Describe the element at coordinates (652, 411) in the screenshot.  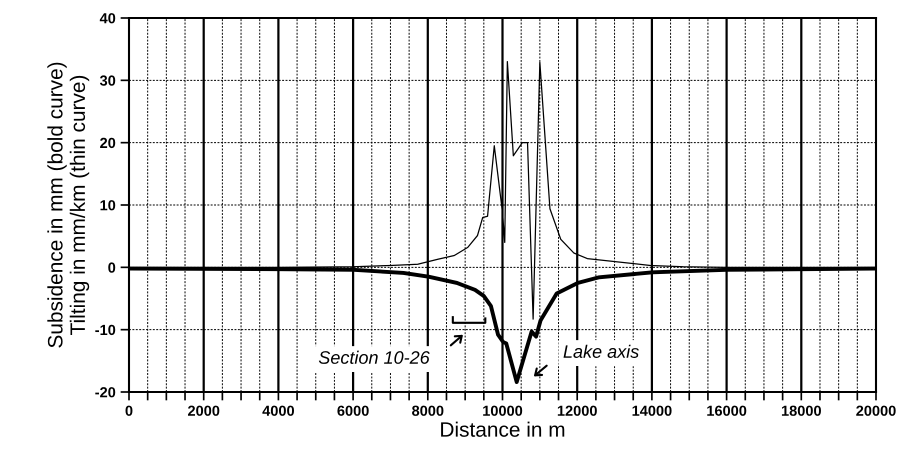
I see `x-tick-label: 14000` at that location.